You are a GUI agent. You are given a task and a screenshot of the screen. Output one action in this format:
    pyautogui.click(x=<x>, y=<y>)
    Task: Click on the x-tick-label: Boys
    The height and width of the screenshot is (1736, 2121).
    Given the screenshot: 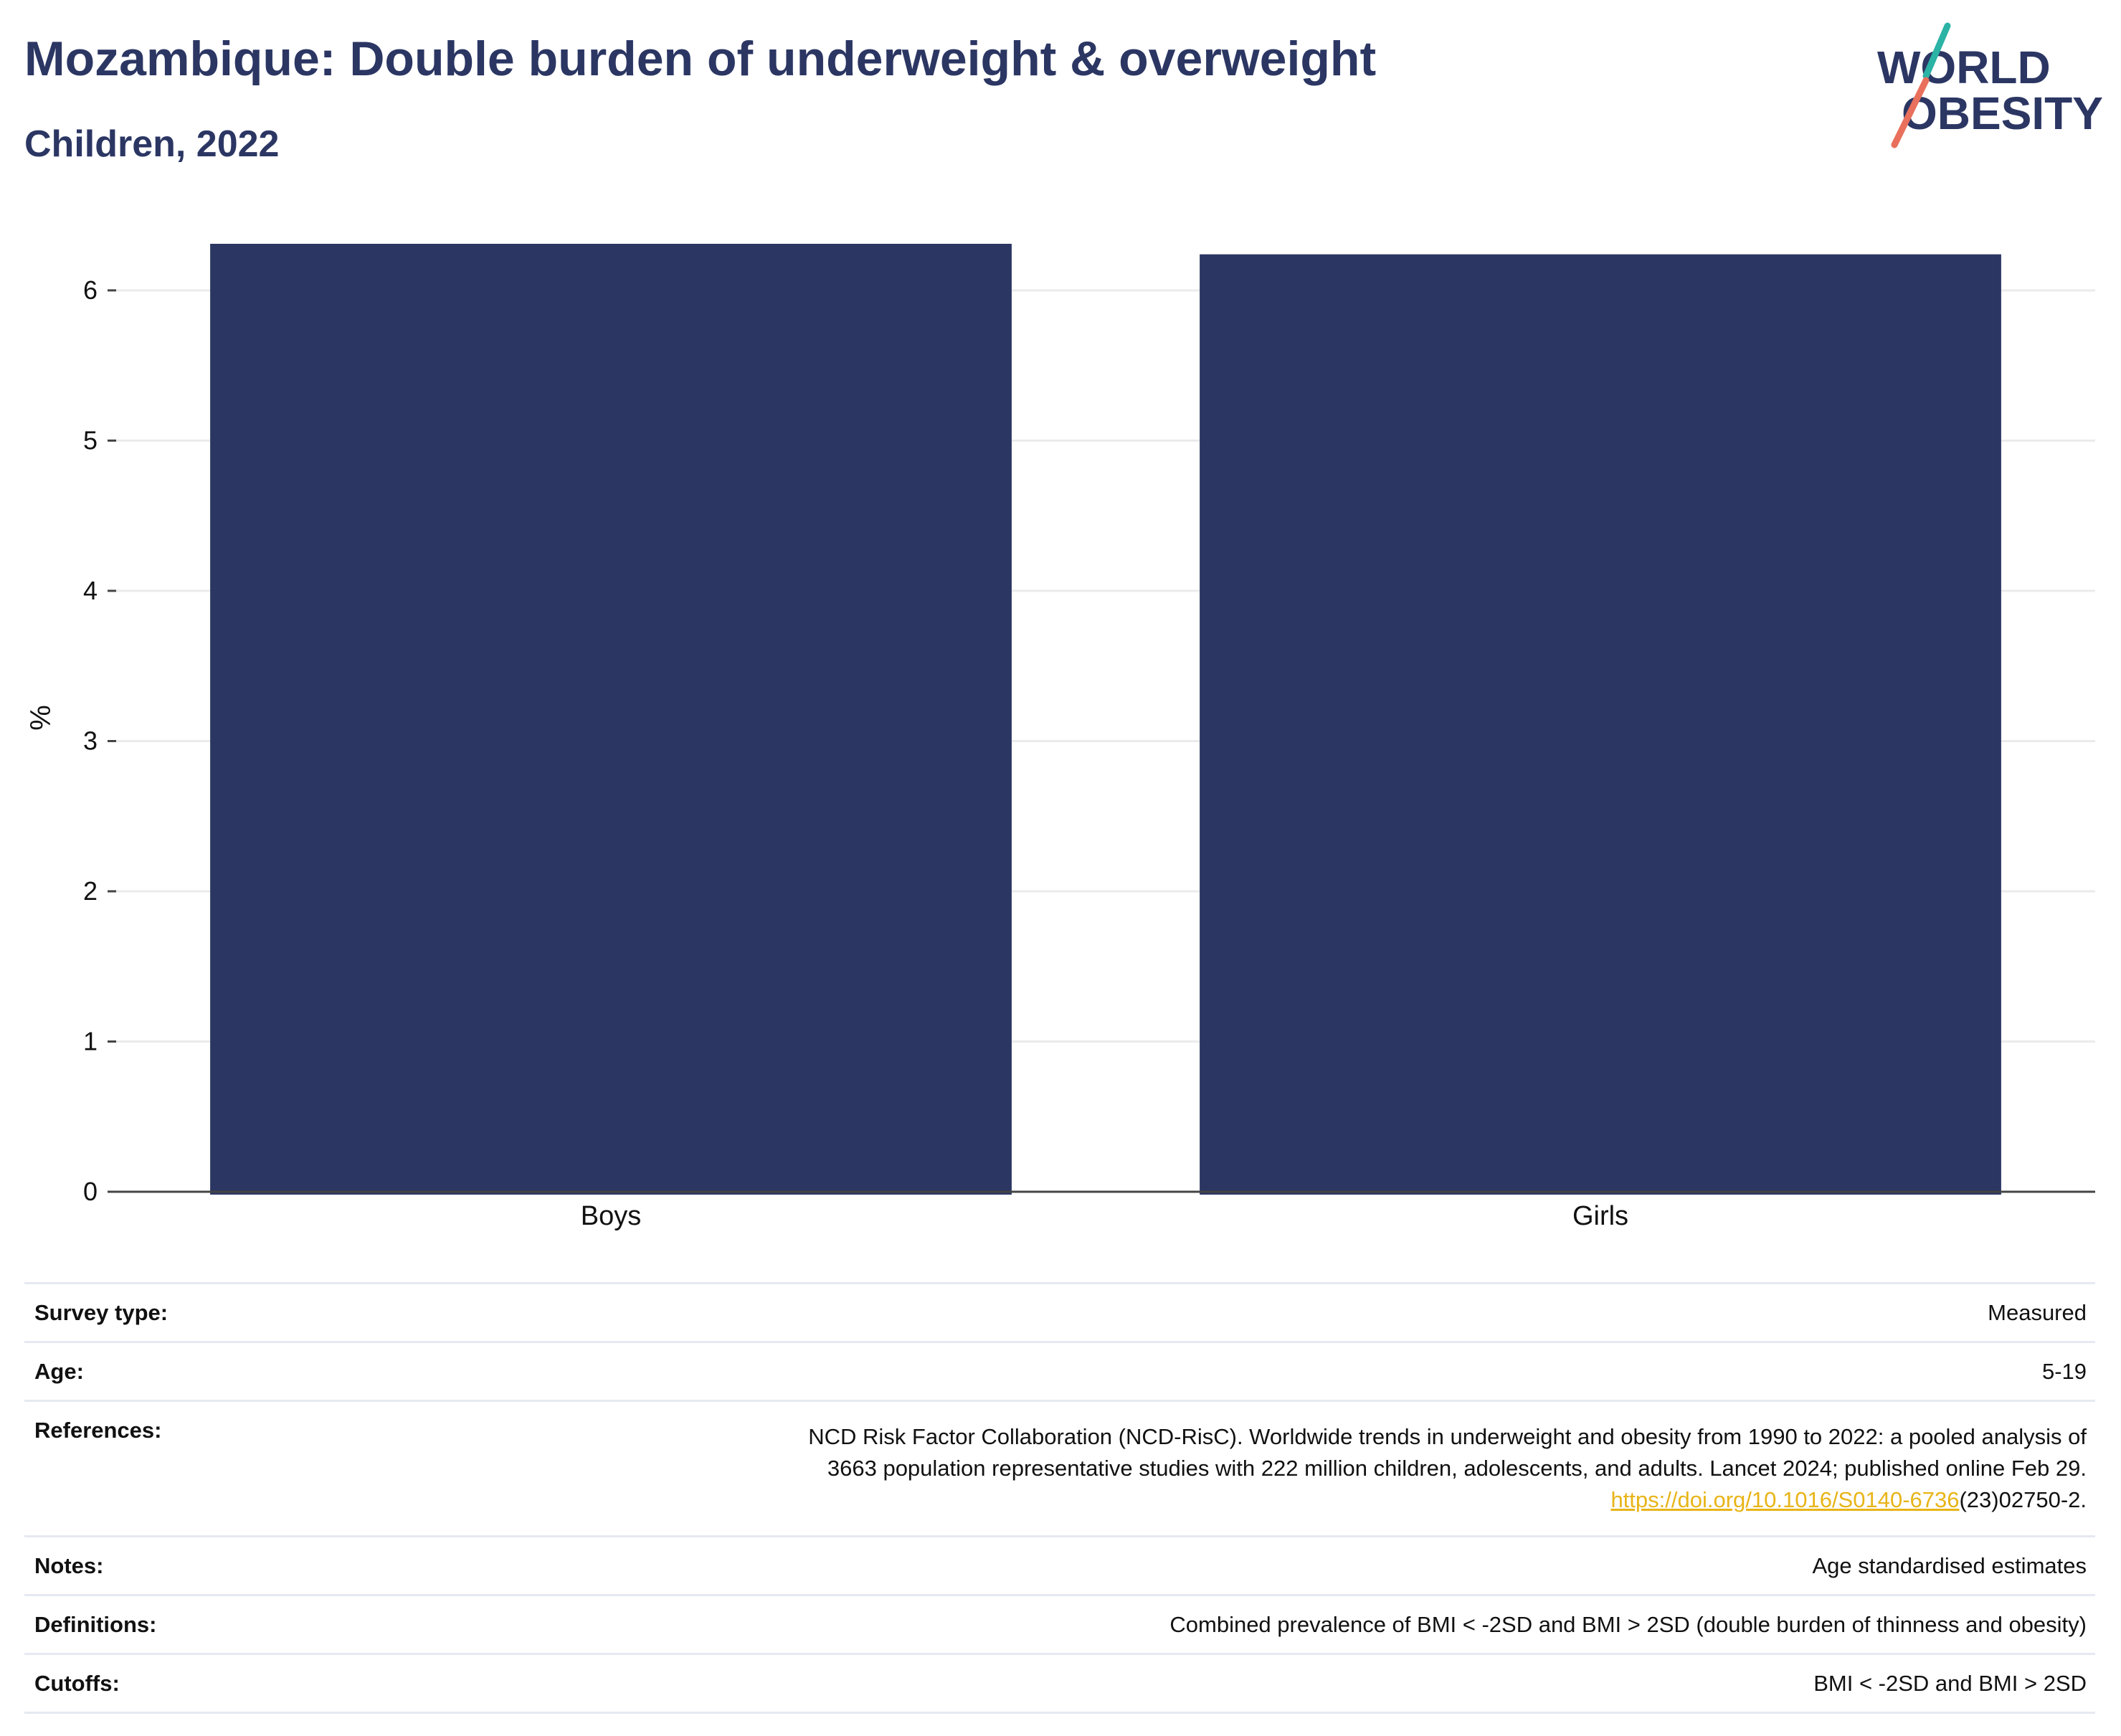 What is the action you would take?
    pyautogui.click(x=611, y=1216)
    